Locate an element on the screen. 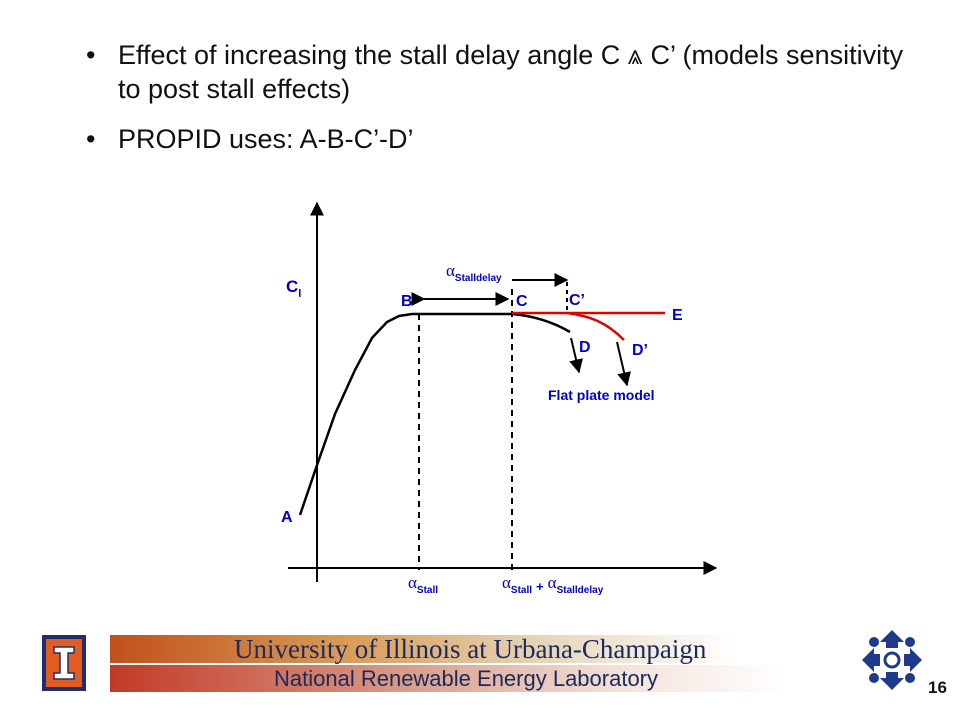 The height and width of the screenshot is (720, 960). bullet-item: • PROPID uses: A-B-C’-D’ is located at coordinates (496, 139).